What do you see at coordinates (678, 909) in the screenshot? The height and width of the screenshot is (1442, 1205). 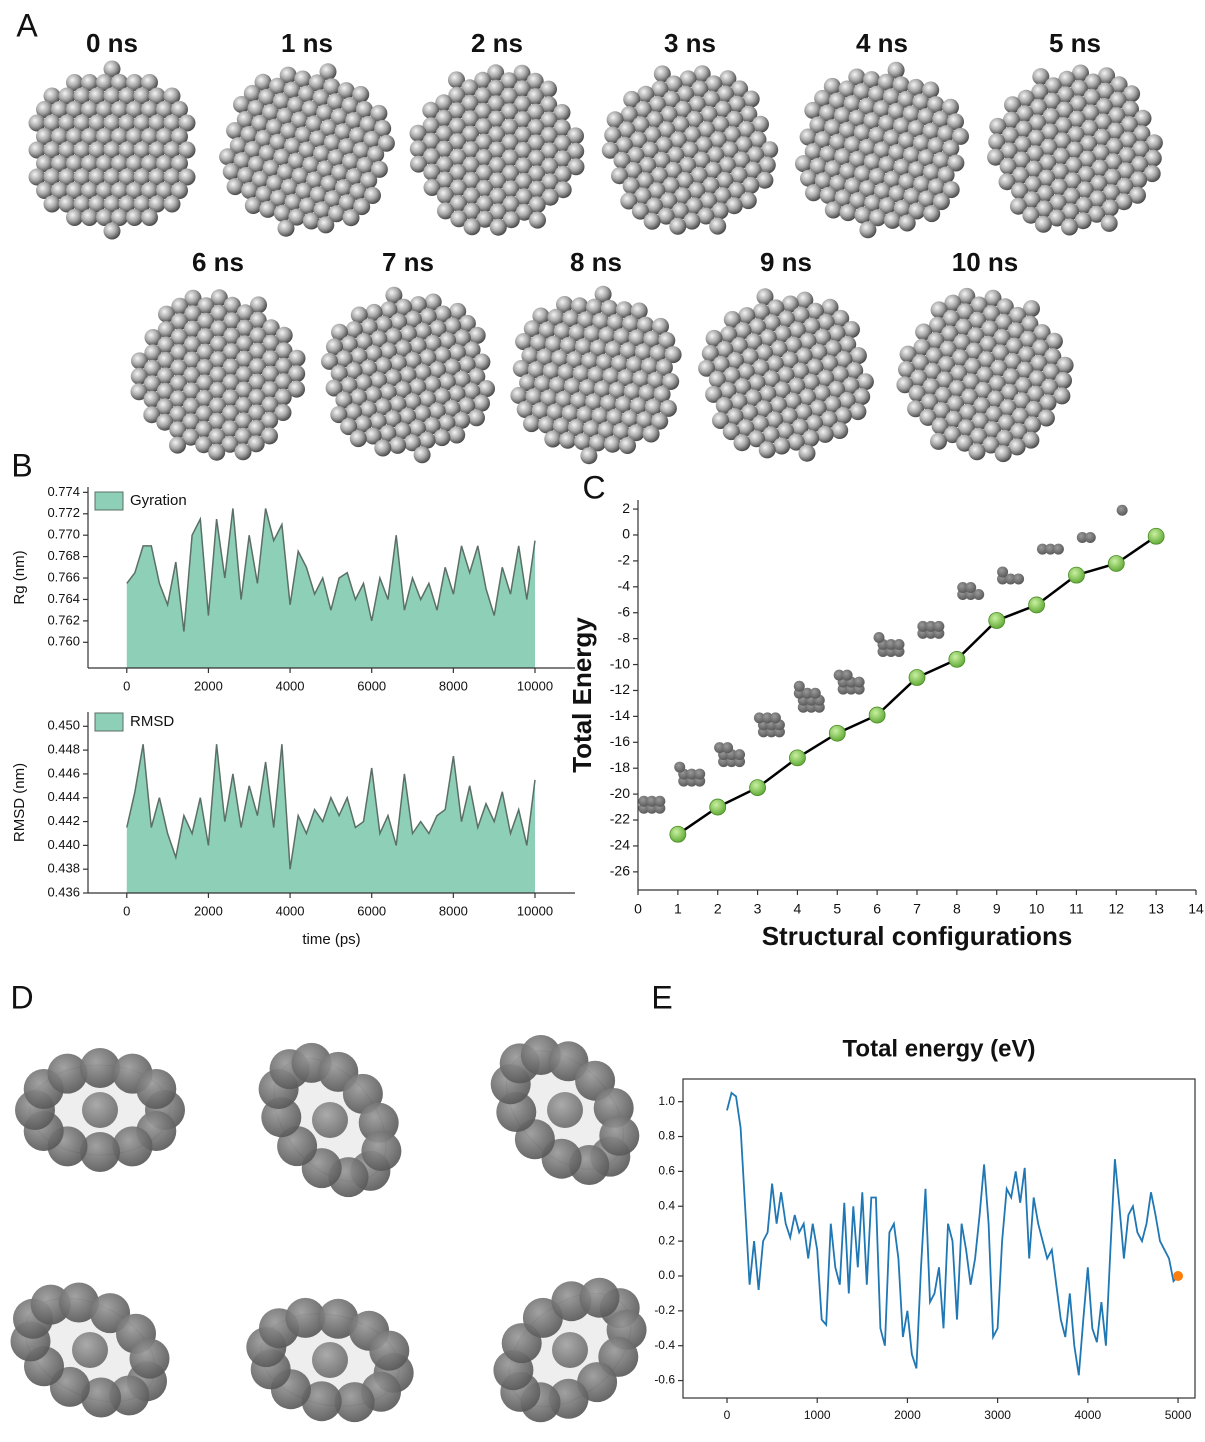 I see `x-tick-label: 1` at bounding box center [678, 909].